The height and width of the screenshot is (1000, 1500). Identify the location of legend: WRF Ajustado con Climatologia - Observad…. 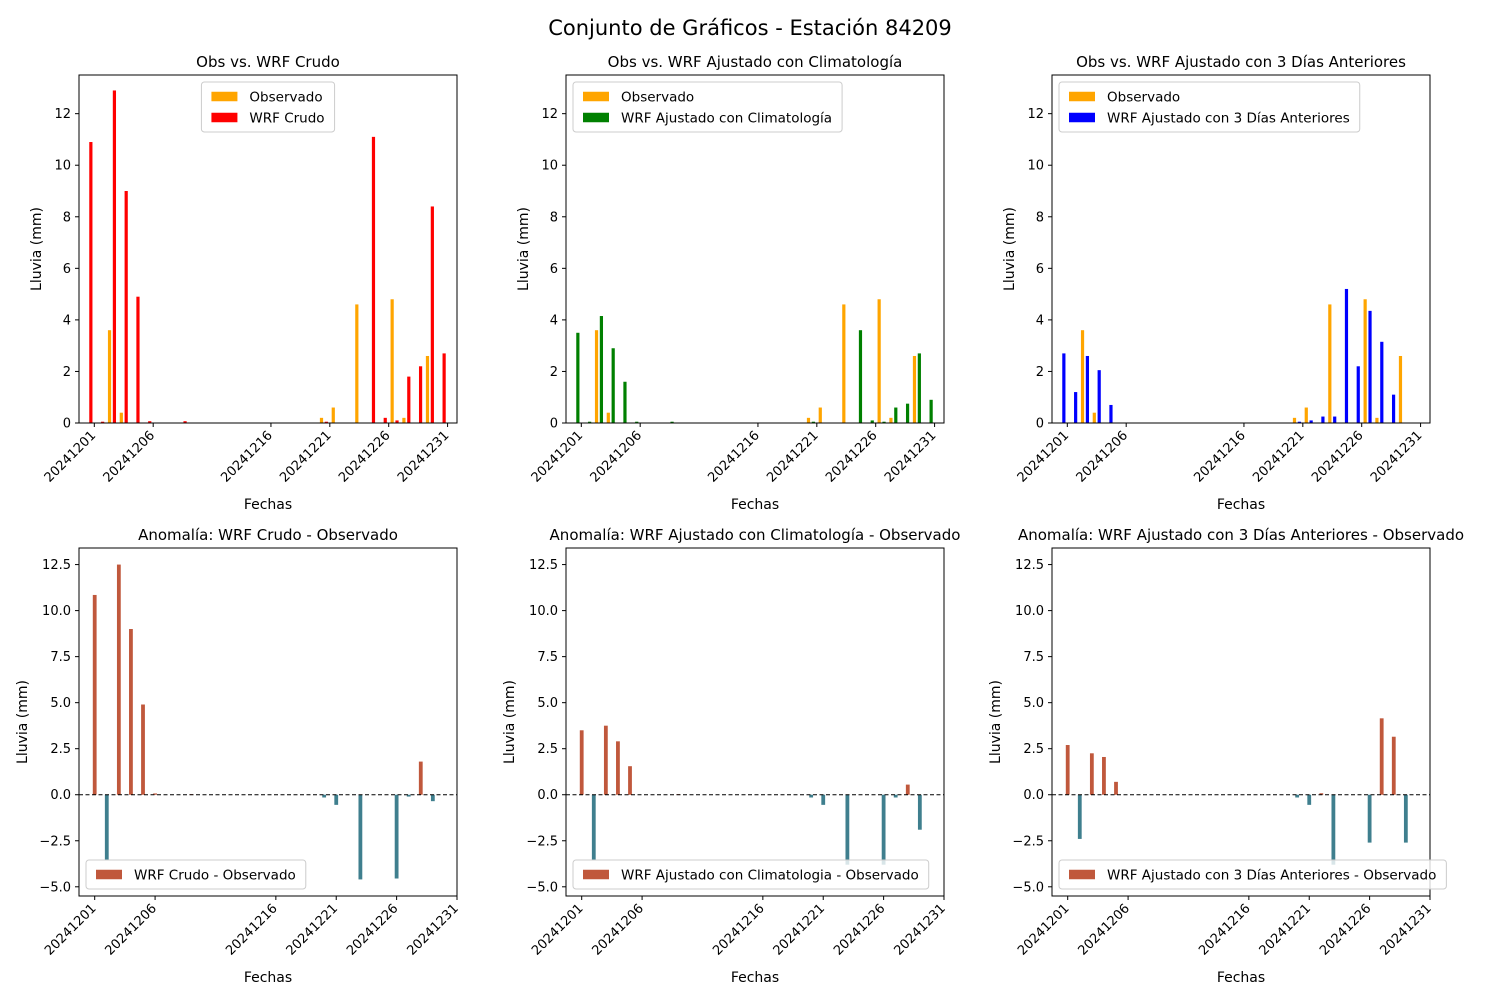
(751, 874).